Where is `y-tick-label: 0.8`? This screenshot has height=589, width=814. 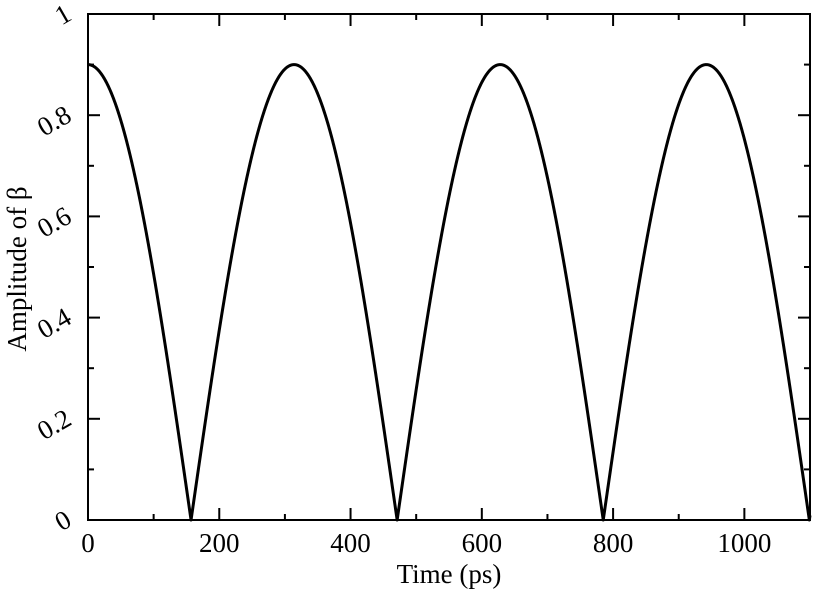
y-tick-label: 0.8 is located at coordinates (54, 120).